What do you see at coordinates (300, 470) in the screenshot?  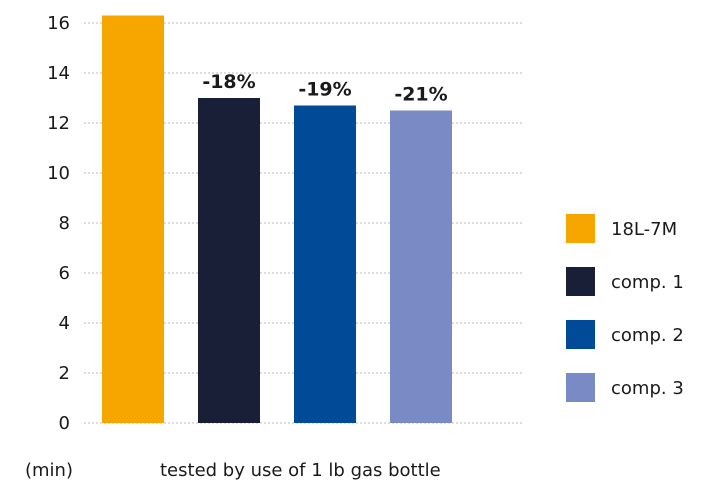 I see `x-axis-label: tested by use of 1 lb gas bottle` at bounding box center [300, 470].